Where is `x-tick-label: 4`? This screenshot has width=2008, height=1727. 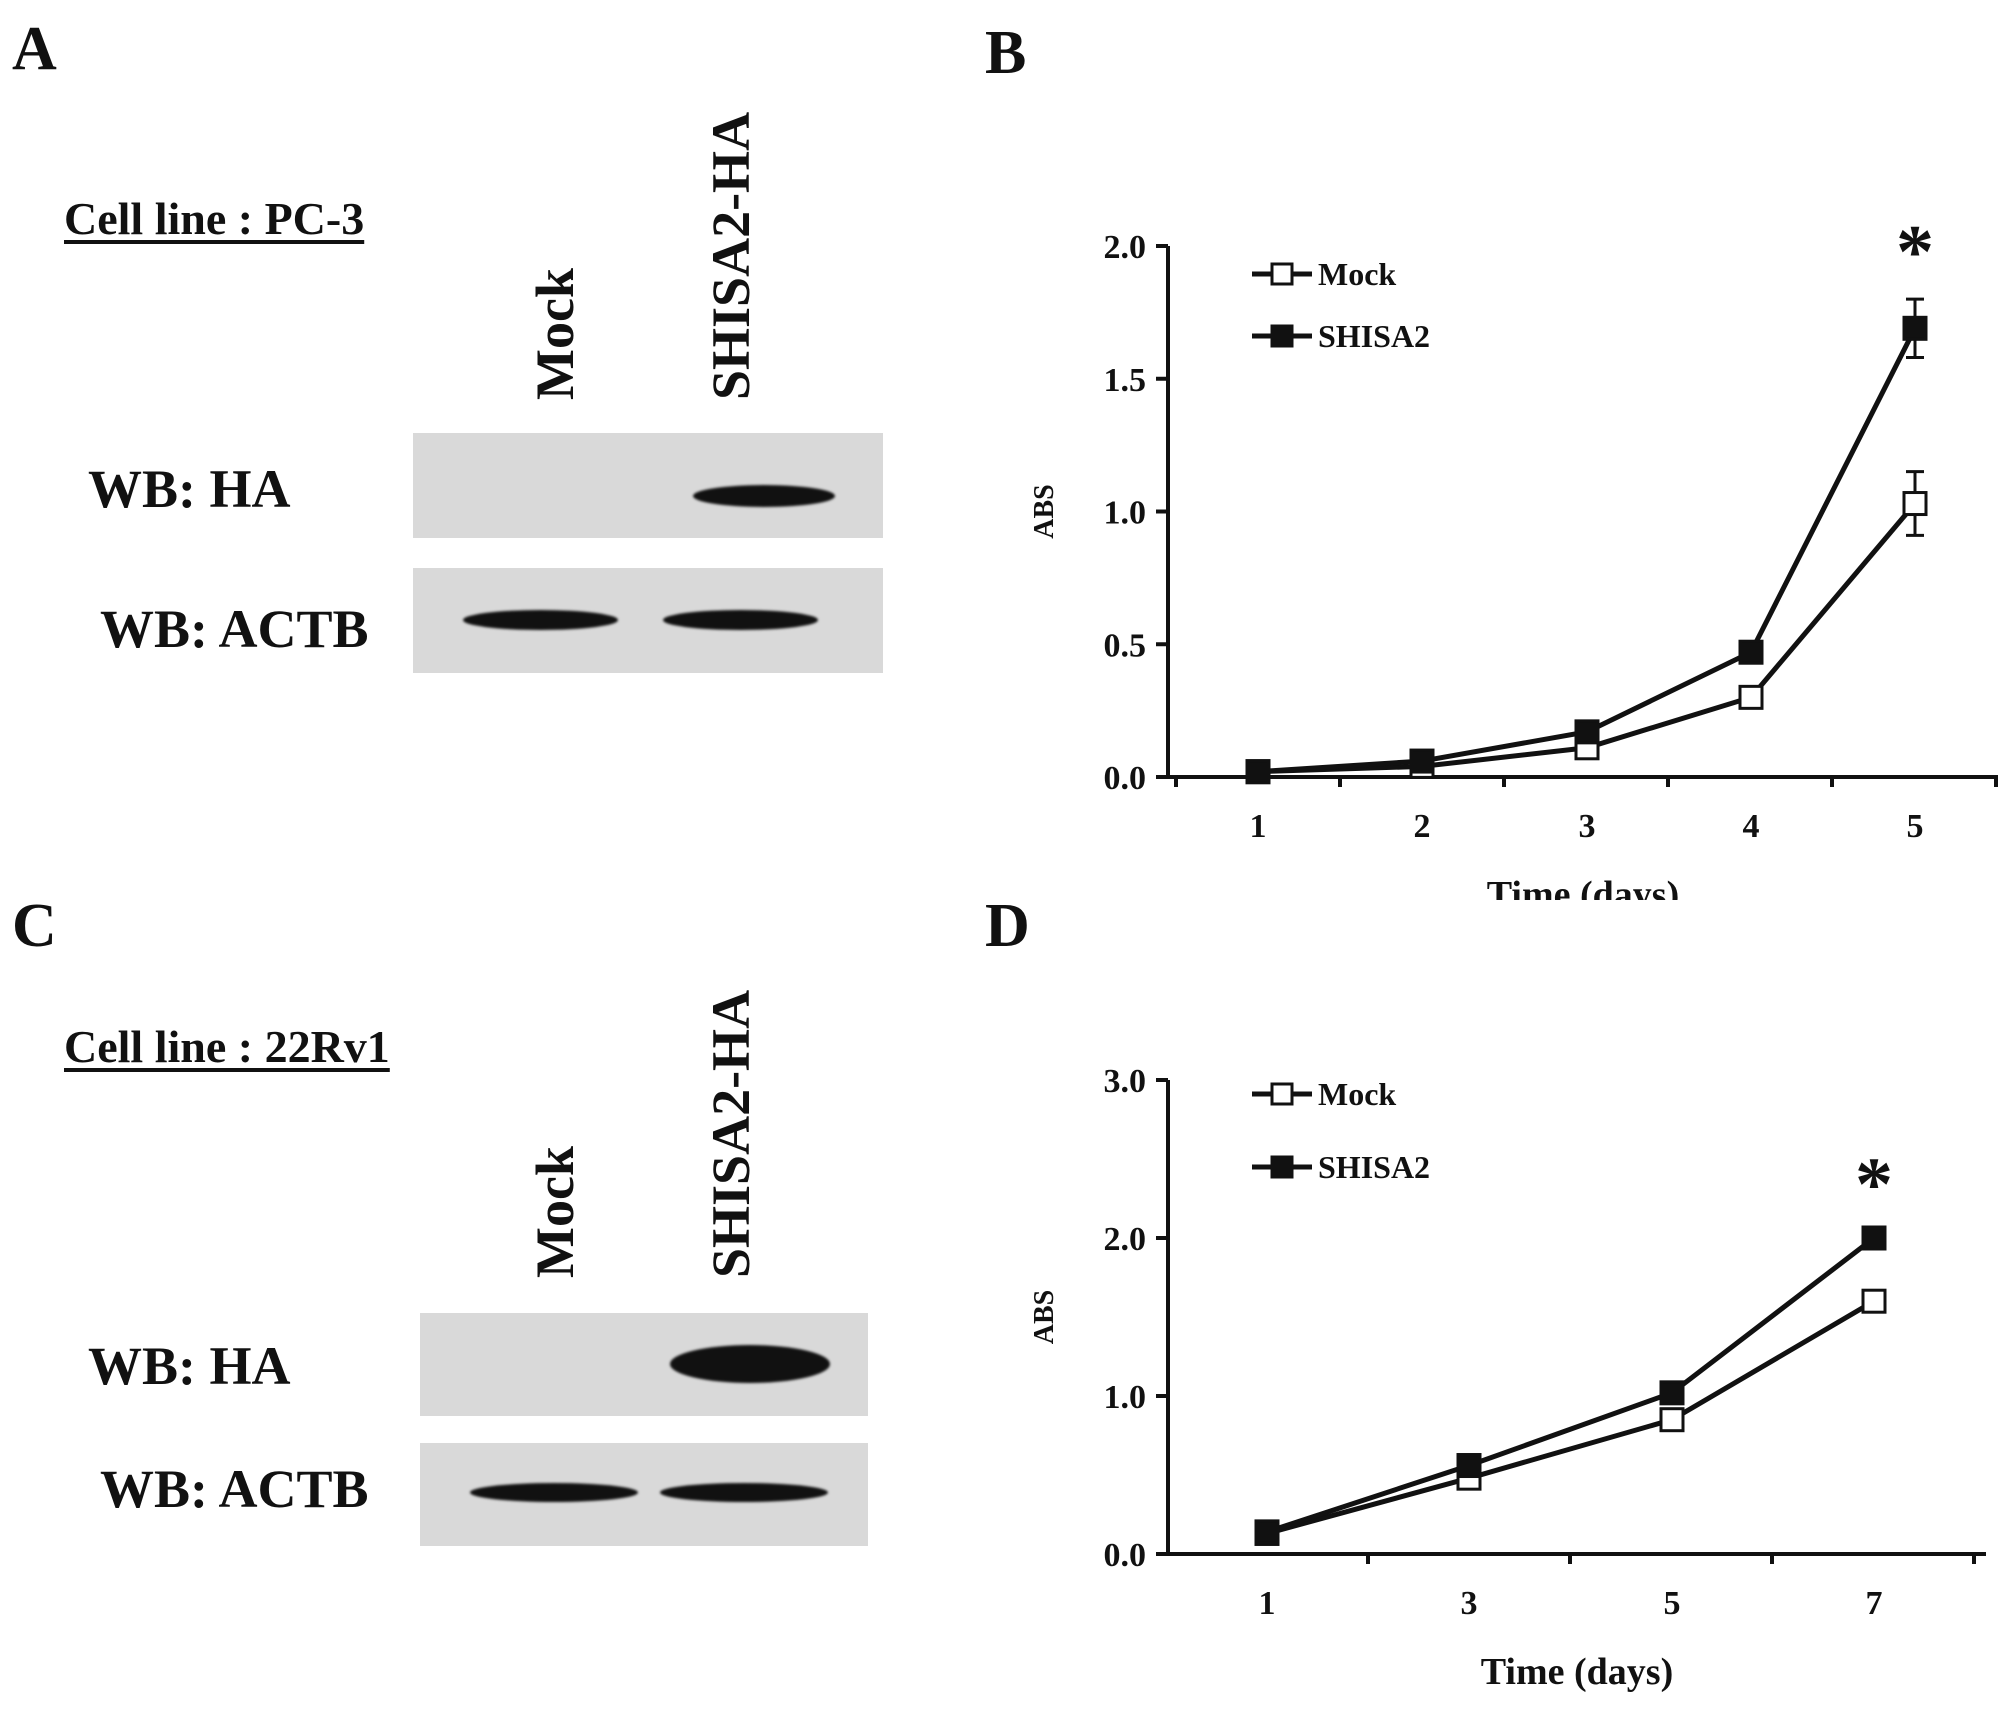 x-tick-label: 4 is located at coordinates (1751, 826).